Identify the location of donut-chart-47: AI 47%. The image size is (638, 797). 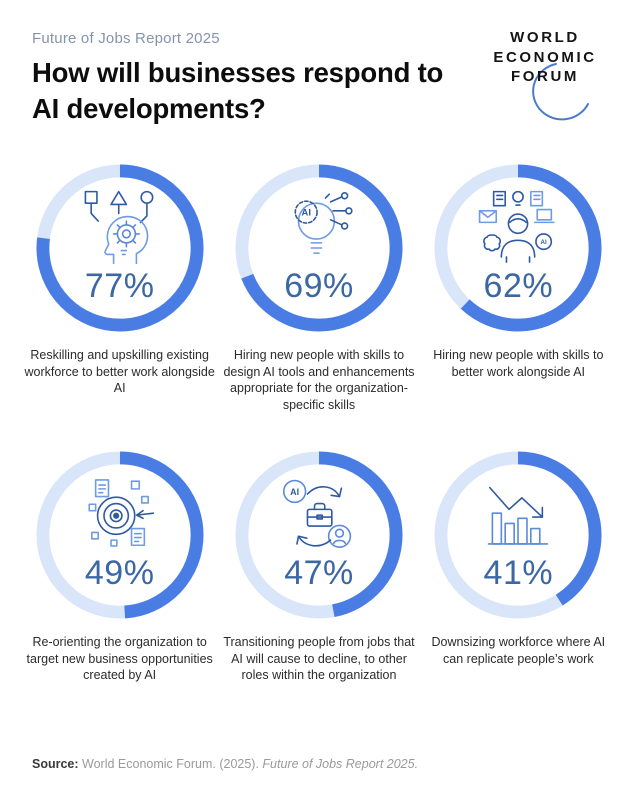
(319, 535).